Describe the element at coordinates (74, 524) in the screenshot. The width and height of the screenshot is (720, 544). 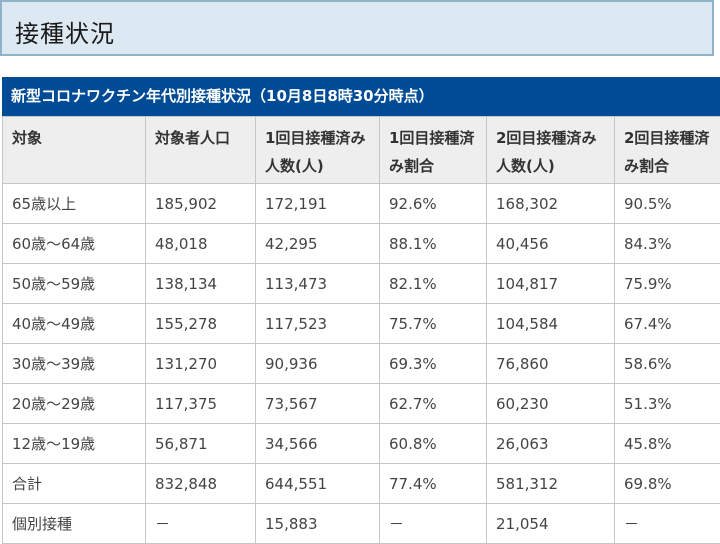
I see `cell-target: 個別接種` at that location.